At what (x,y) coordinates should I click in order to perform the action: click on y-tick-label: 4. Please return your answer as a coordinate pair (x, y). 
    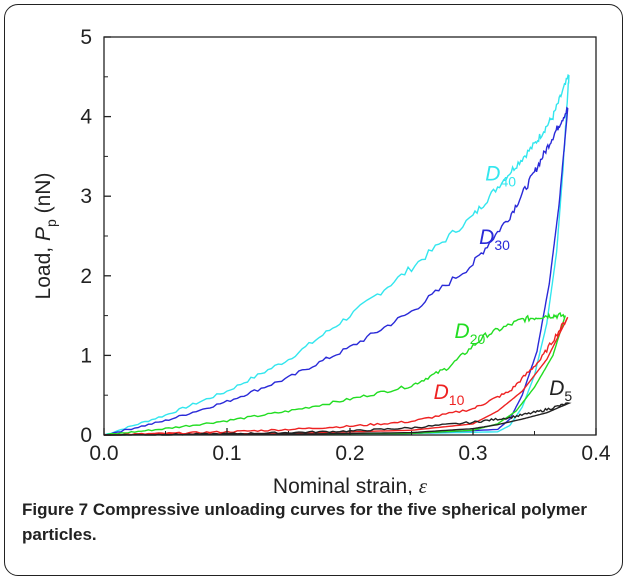
    Looking at the image, I should click on (86, 117).